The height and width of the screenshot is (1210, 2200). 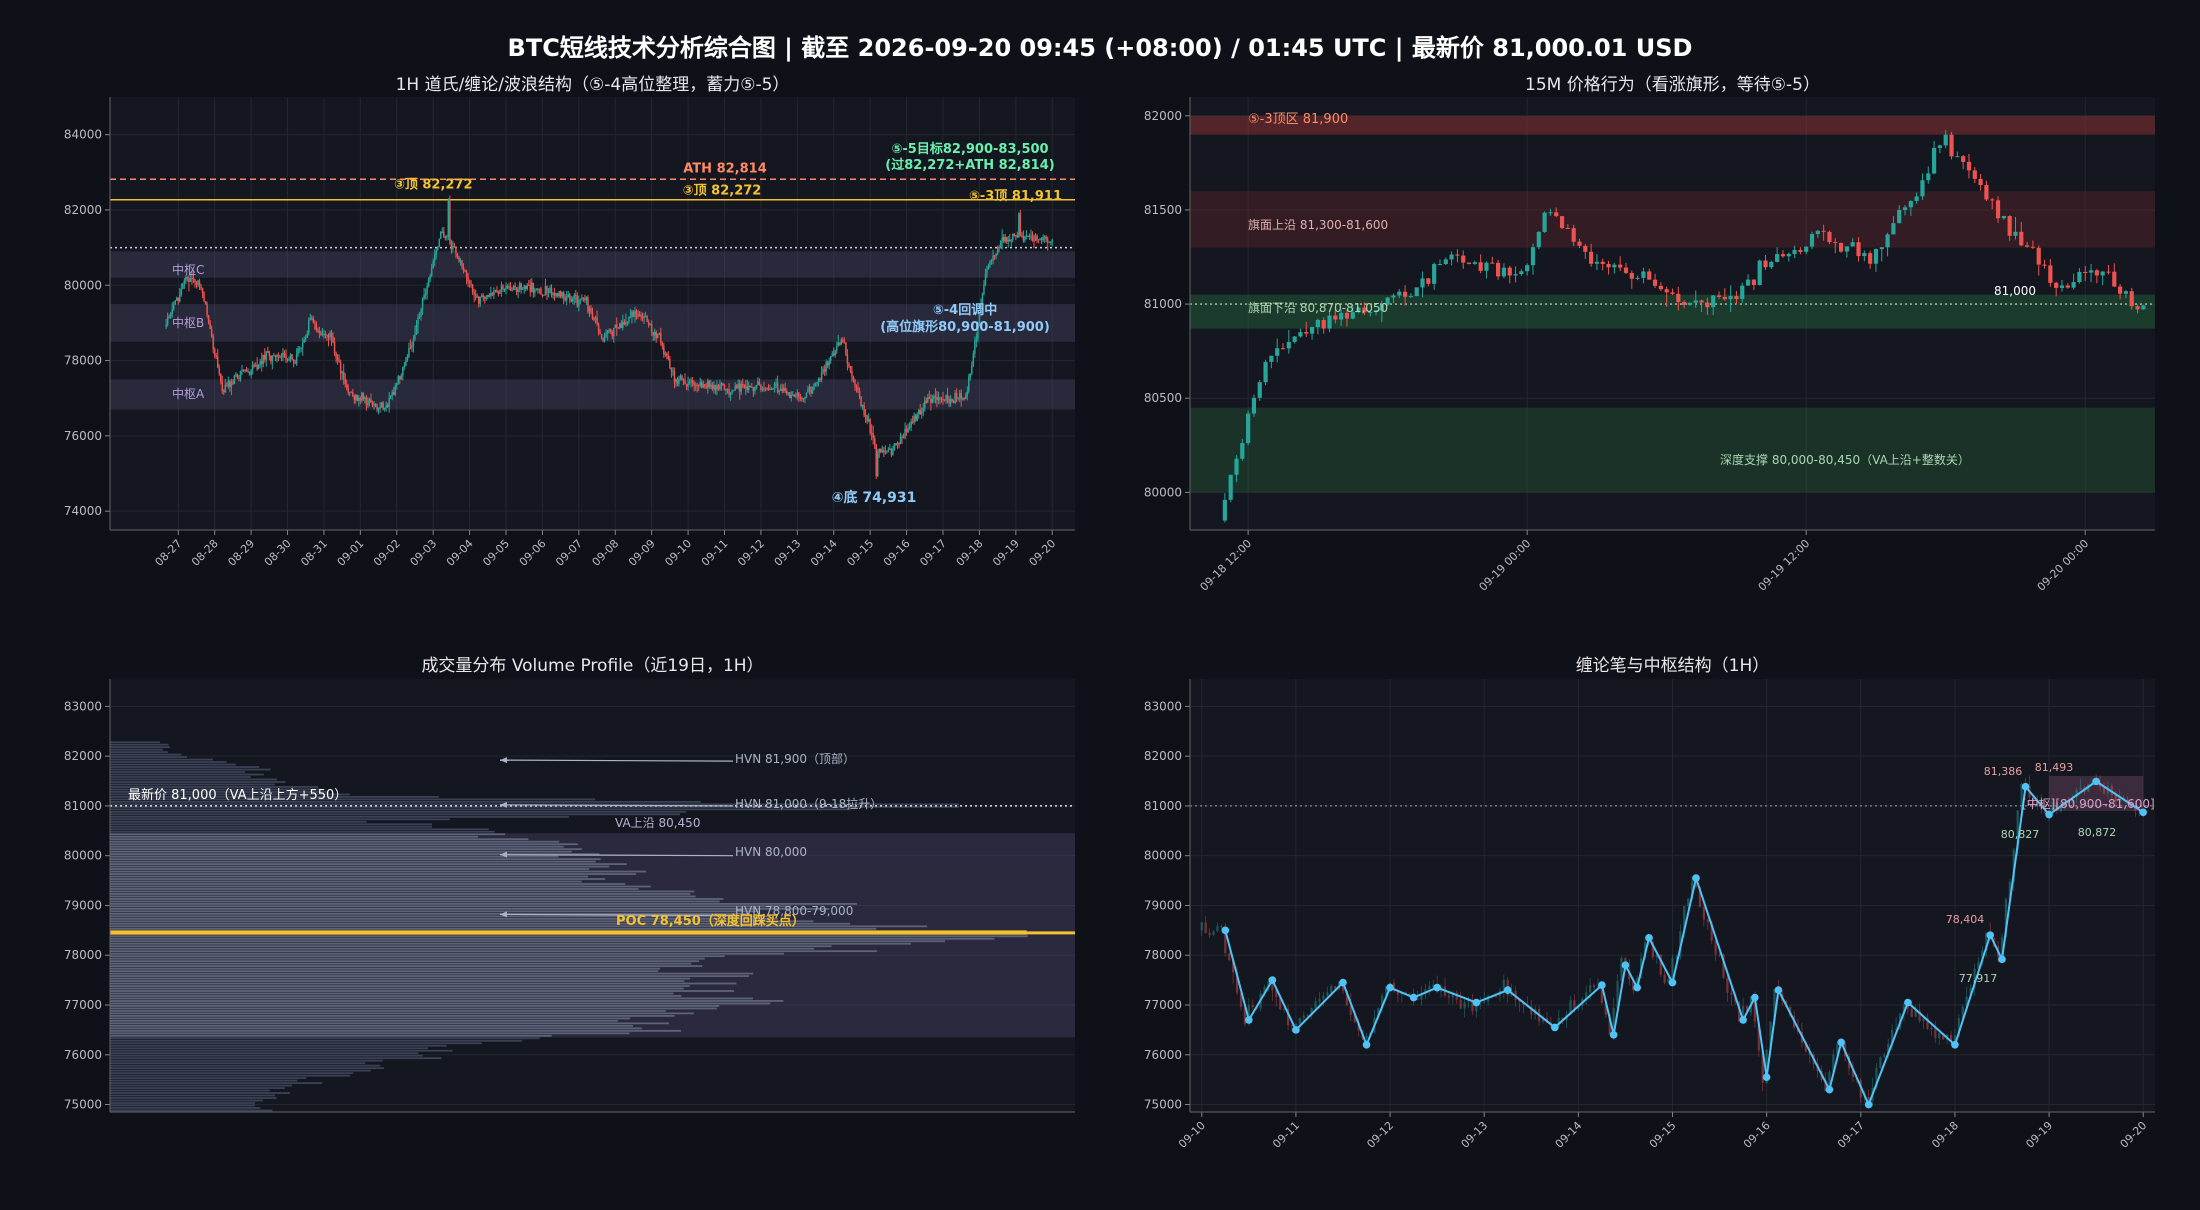 I want to click on p3-arrow-hvn4-head, so click(x=503, y=914).